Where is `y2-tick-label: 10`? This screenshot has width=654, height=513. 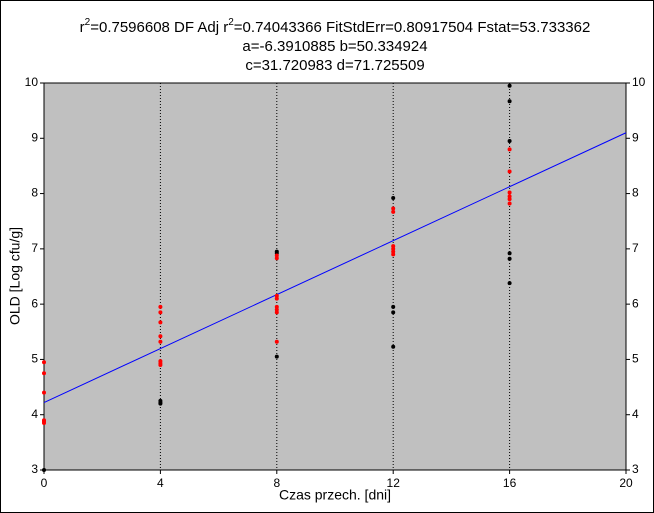 y2-tick-label: 10 is located at coordinates (639, 82).